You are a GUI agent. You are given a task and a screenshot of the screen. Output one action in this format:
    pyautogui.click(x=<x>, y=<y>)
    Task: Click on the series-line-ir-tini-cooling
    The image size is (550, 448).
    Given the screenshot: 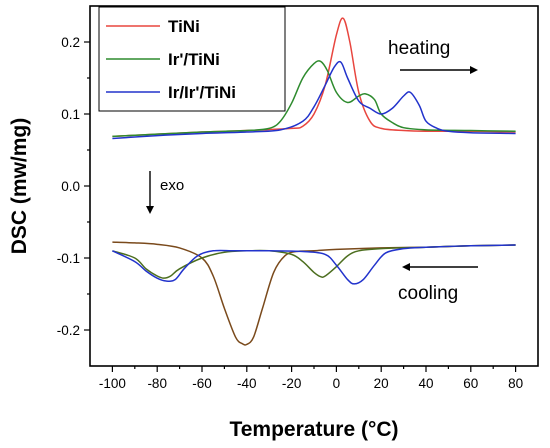 What is the action you would take?
    pyautogui.click(x=314, y=261)
    